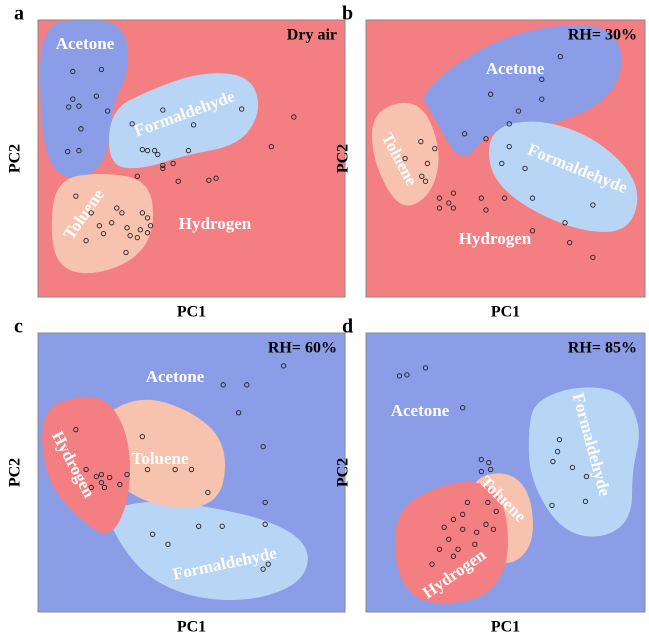 The width and height of the screenshot is (649, 633). What do you see at coordinates (347, 14) in the screenshot?
I see `panel-label: b` at bounding box center [347, 14].